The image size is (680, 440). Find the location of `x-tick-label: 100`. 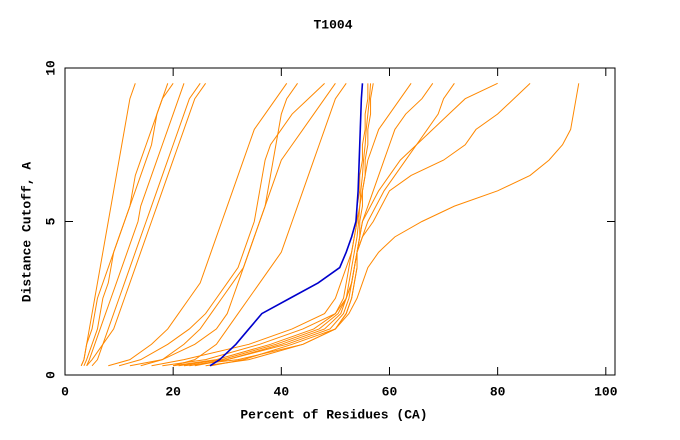

x-tick-label: 100 is located at coordinates (606, 391).